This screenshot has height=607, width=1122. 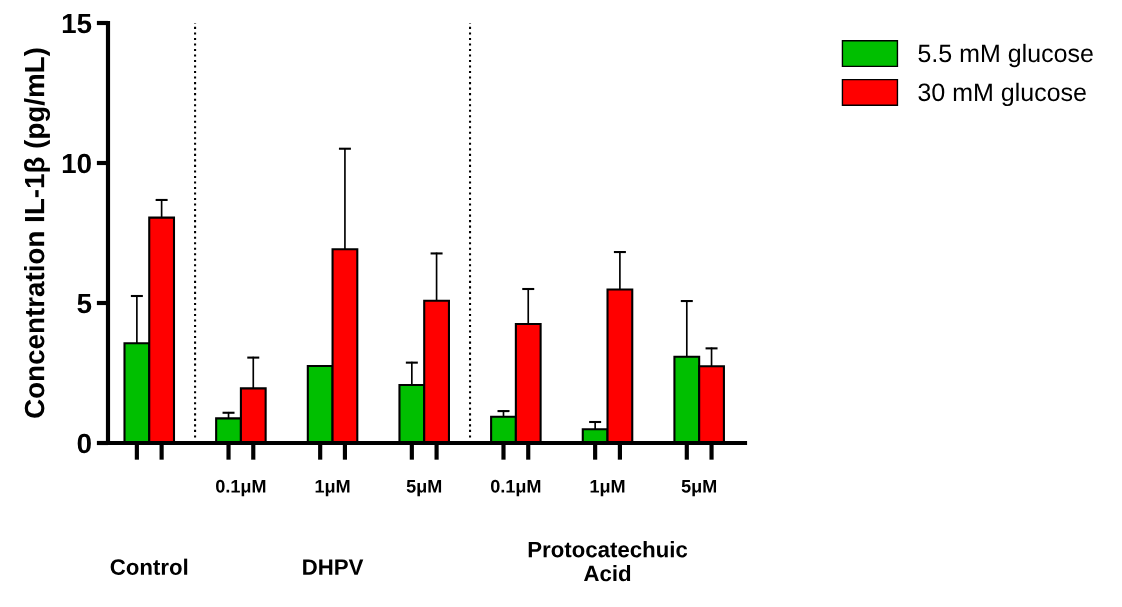 What do you see at coordinates (149, 566) in the screenshot?
I see `text: Control` at bounding box center [149, 566].